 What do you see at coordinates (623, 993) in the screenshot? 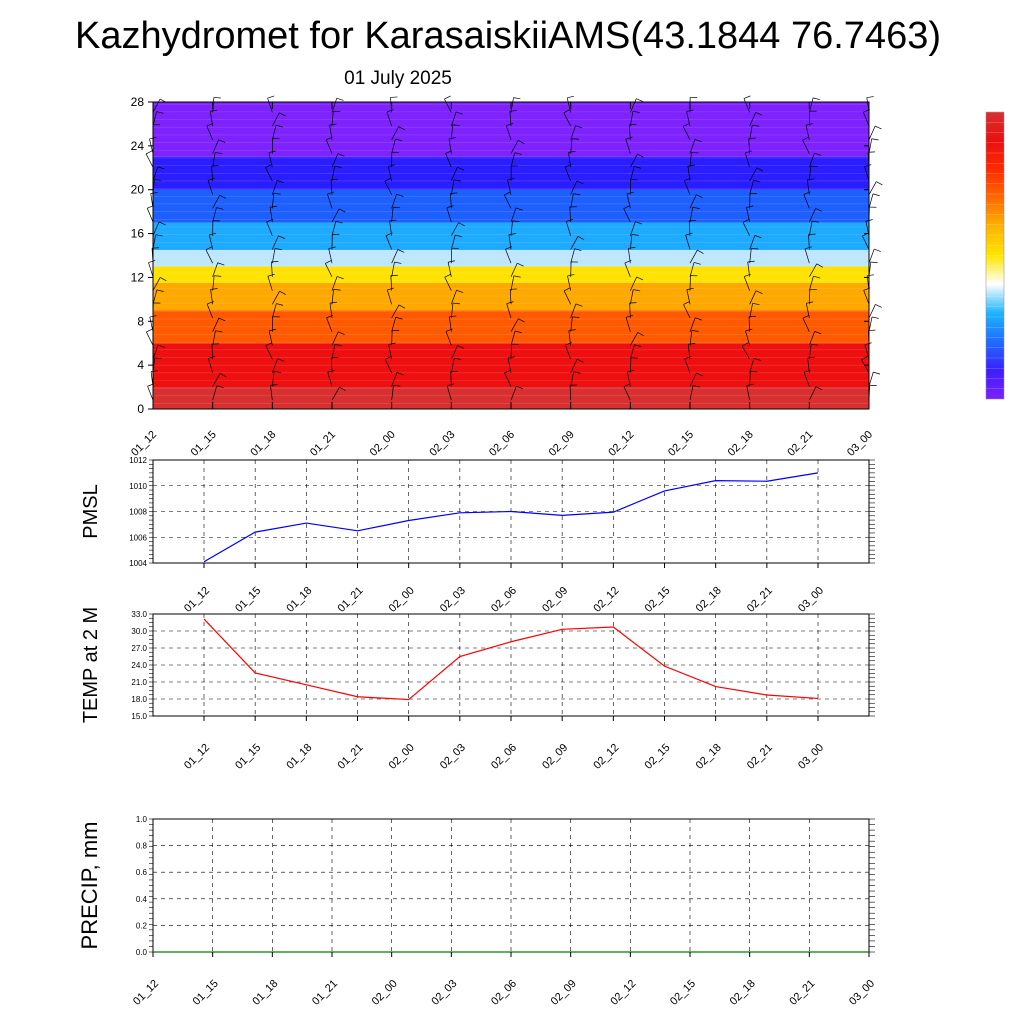
I see `x-tick-label: 02_12` at bounding box center [623, 993].